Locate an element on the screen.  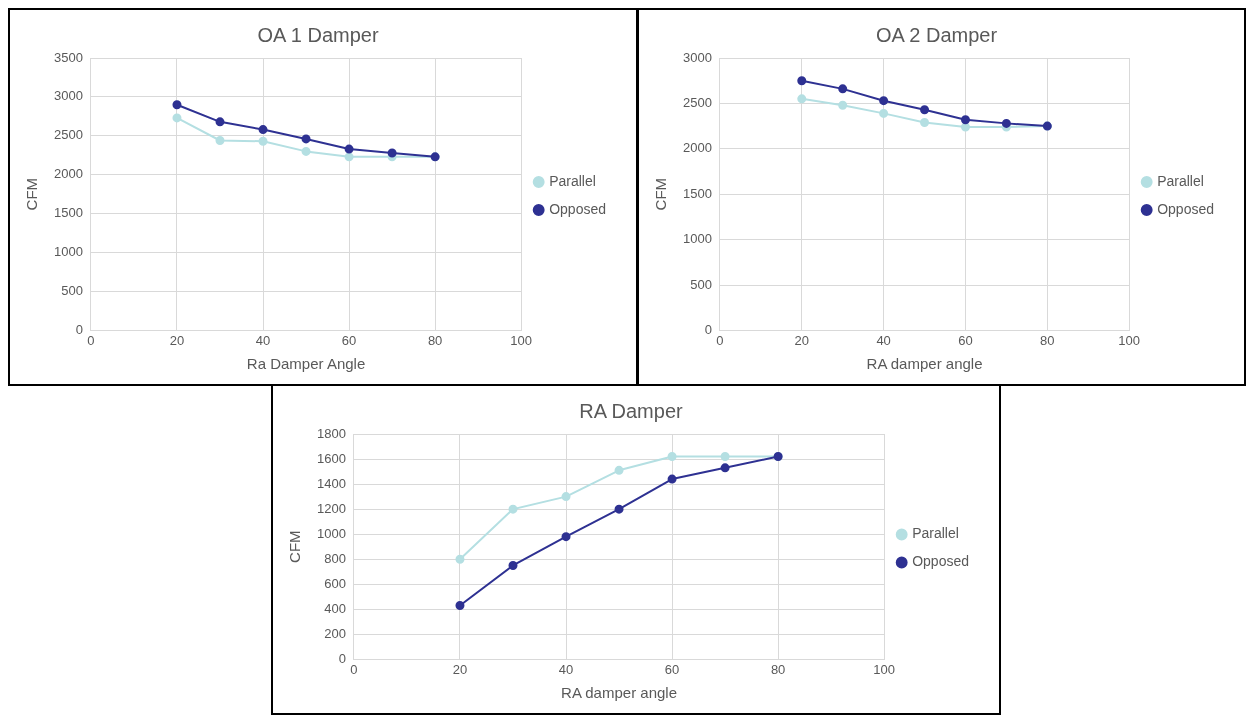
y-tick-label: 3500 is located at coordinates (68, 57).